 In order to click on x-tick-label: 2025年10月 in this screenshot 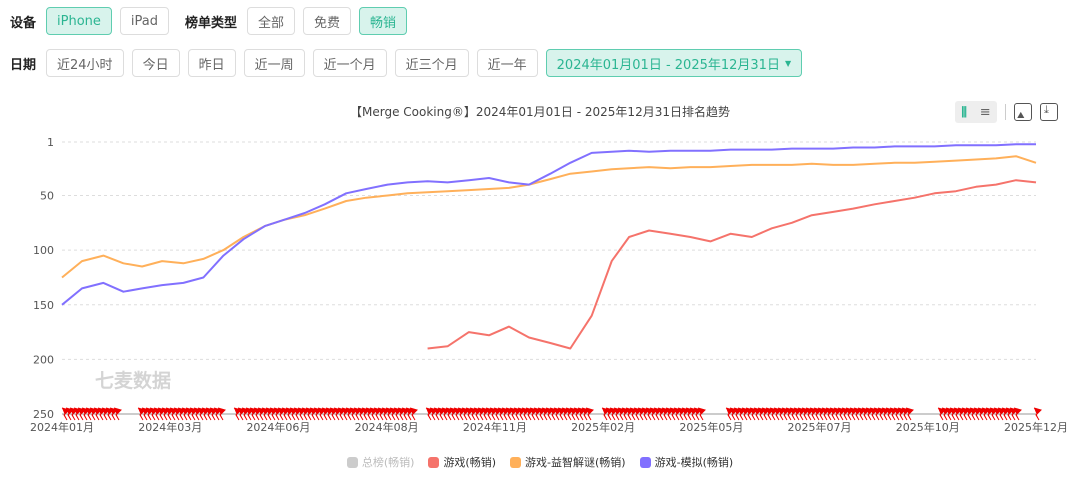, I will do `click(928, 427)`.